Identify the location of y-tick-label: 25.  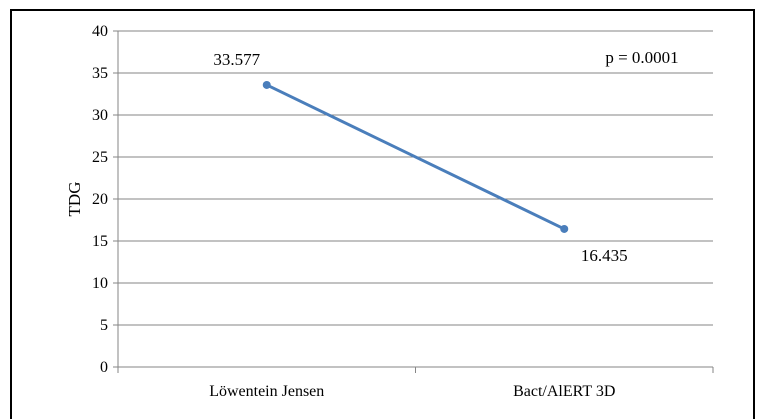
(100, 157).